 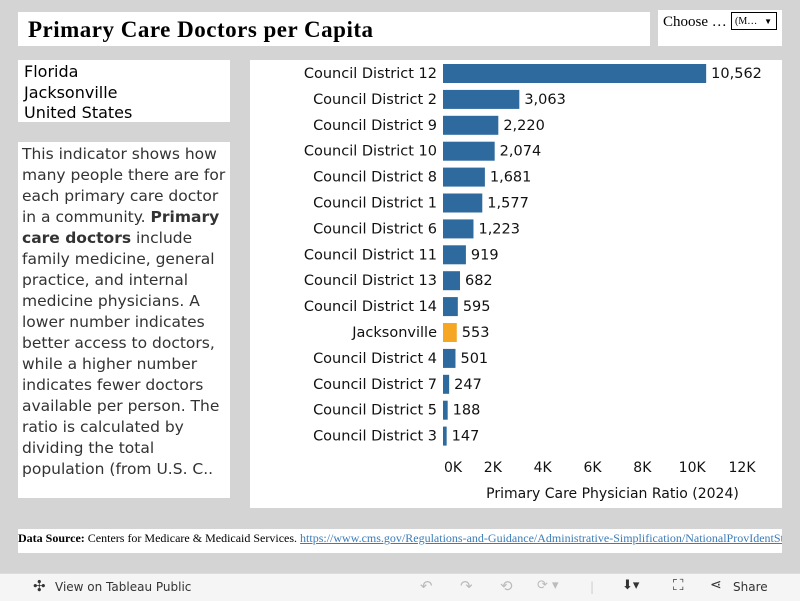 What do you see at coordinates (678, 585) in the screenshot?
I see `fullscreen-icon: ⛶` at bounding box center [678, 585].